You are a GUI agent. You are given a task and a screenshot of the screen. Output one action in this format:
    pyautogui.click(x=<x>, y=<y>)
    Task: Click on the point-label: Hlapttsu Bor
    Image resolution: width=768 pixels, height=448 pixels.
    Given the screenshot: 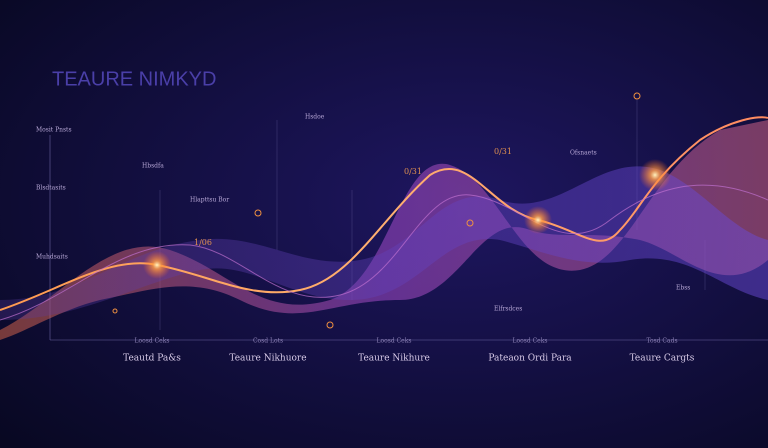 What is the action you would take?
    pyautogui.click(x=209, y=200)
    